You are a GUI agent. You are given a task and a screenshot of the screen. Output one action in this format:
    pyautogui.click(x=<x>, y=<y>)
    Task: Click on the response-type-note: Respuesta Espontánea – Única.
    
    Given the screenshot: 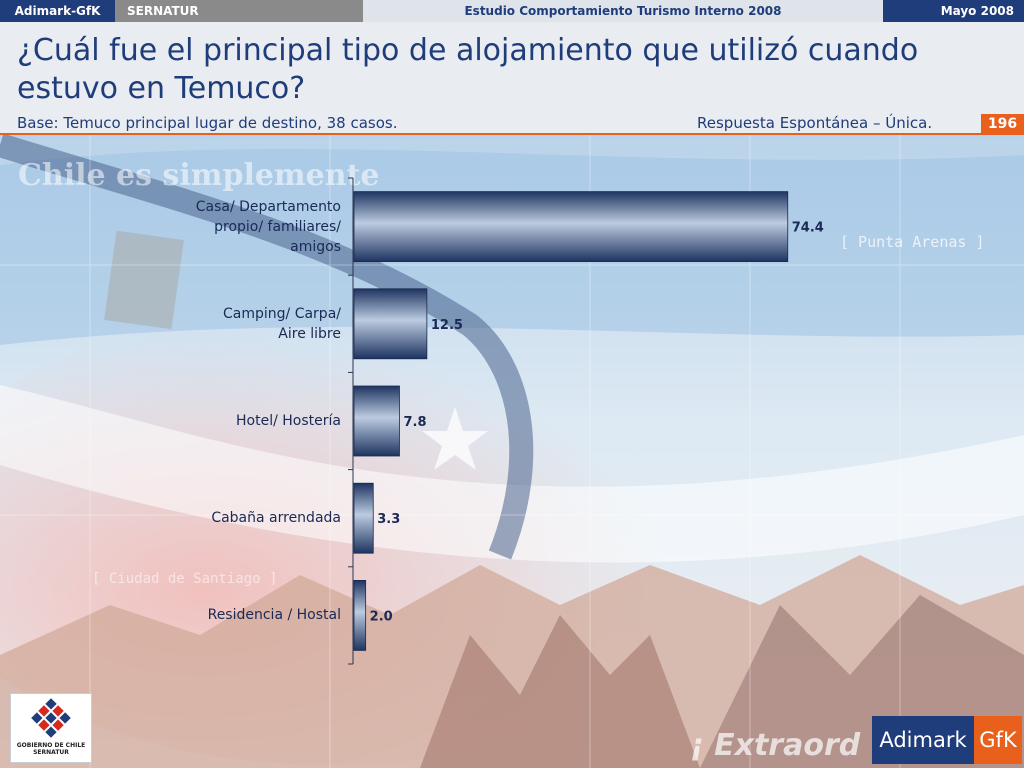 What is the action you would take?
    pyautogui.click(x=815, y=123)
    